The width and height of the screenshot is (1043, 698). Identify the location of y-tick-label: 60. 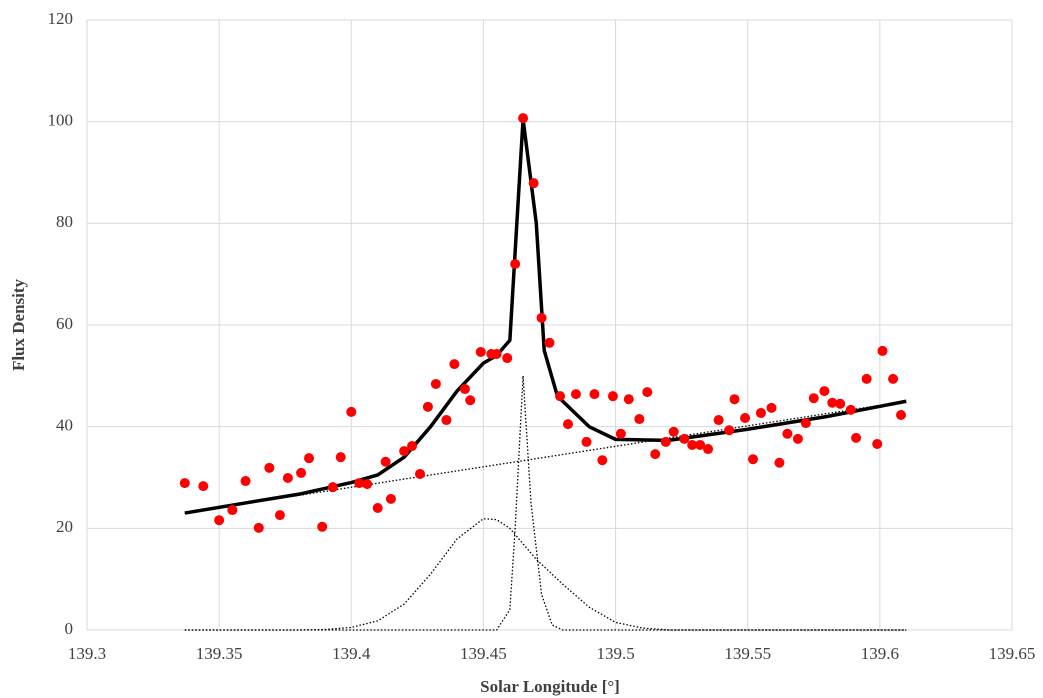
(64, 323).